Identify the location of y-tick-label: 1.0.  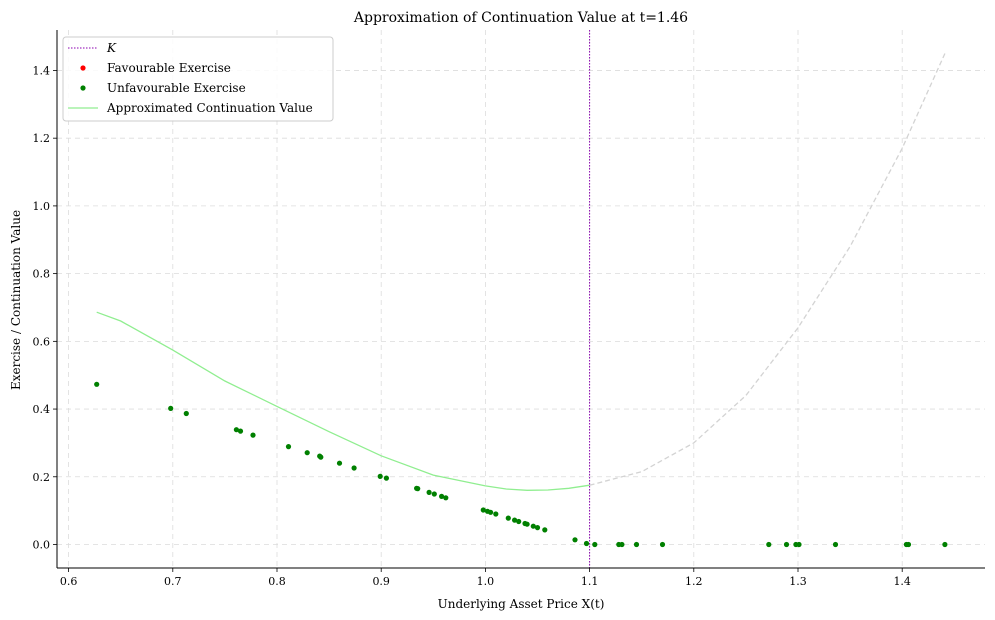
(42, 206).